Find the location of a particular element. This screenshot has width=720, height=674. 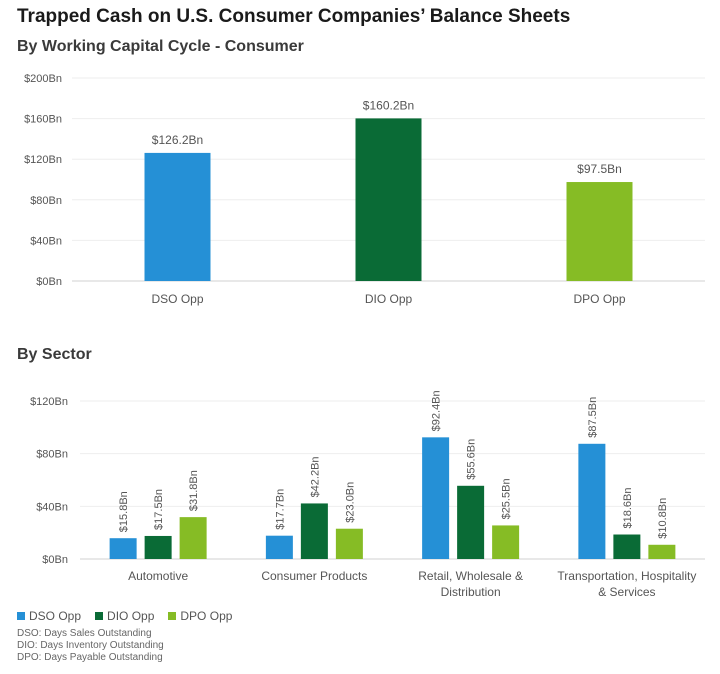

legend-label-dpo: DPO Opp is located at coordinates (206, 616).